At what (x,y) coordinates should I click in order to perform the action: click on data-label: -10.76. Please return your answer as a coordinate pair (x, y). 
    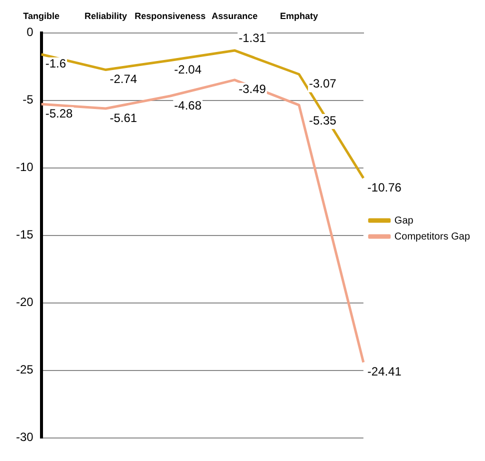
    Looking at the image, I should click on (384, 187).